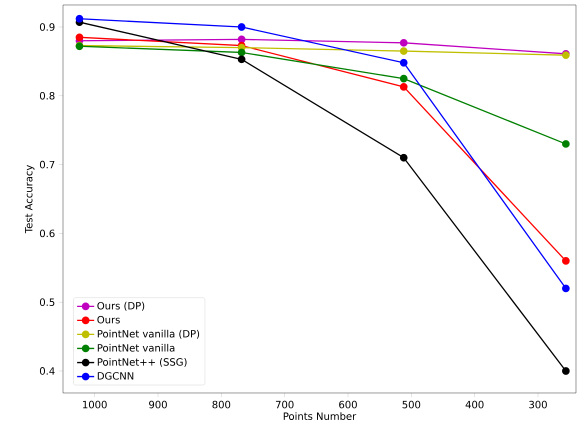 The image size is (577, 435). I want to click on legend-label: PointNet vanilla, so click(136, 348).